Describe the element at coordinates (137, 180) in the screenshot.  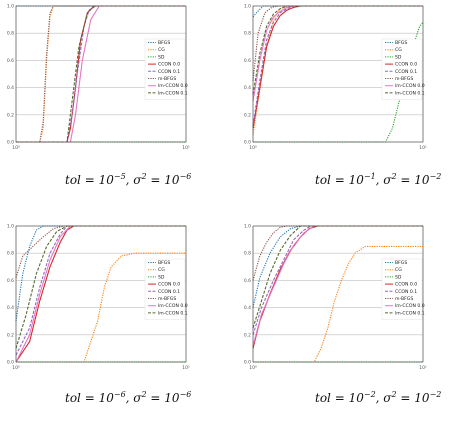
I see `sigma-symbol: σ` at that location.